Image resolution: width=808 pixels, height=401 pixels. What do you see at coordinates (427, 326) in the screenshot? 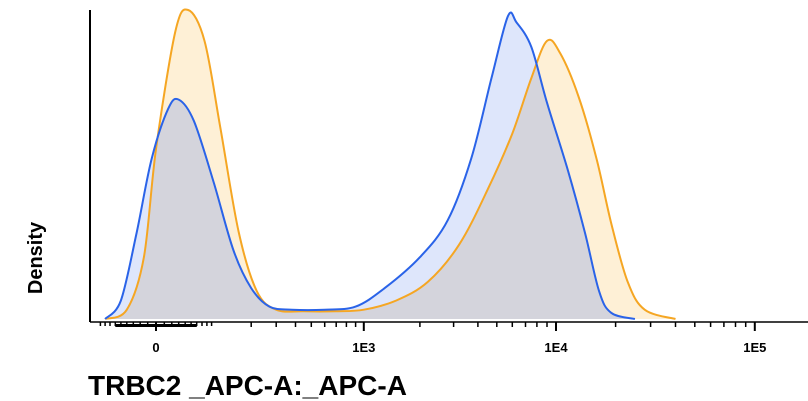
I see `x-axis-ticks` at bounding box center [427, 326].